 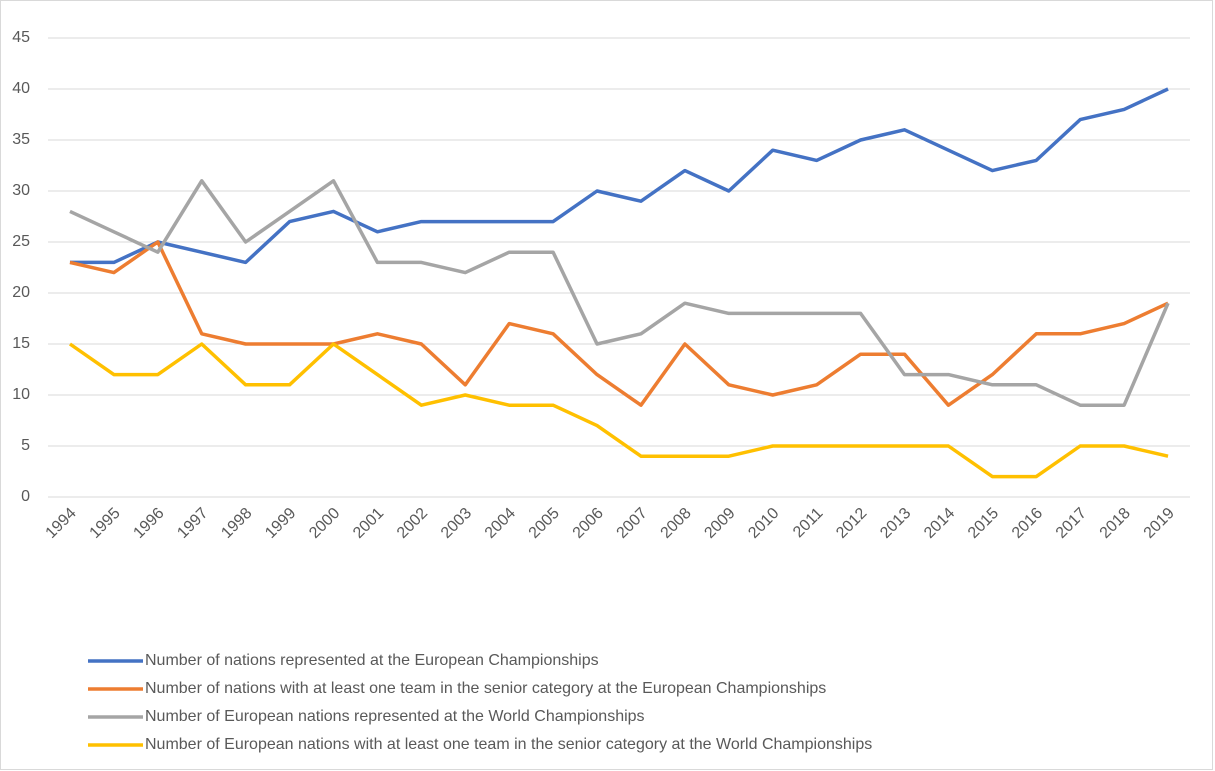 What do you see at coordinates (21, 190) in the screenshot?
I see `y-tick-label: 30` at bounding box center [21, 190].